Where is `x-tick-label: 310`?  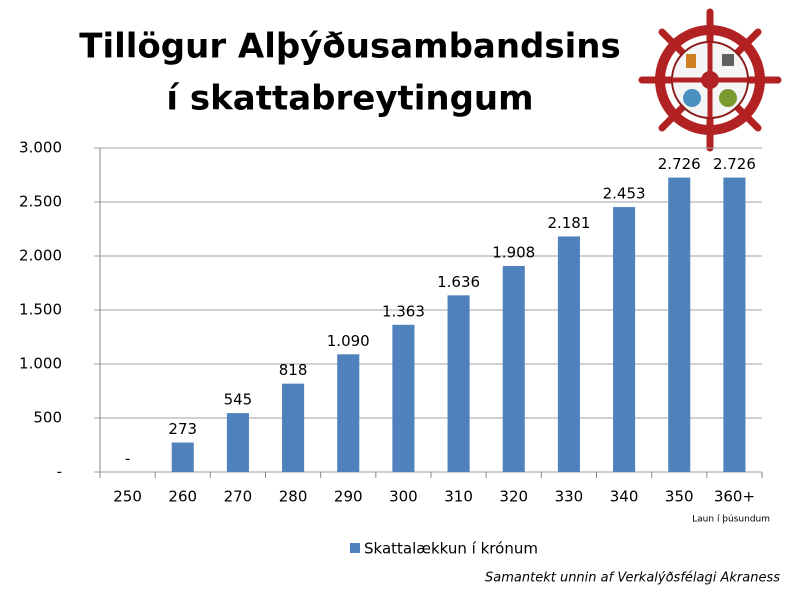
x-tick-label: 310 is located at coordinates (458, 497).